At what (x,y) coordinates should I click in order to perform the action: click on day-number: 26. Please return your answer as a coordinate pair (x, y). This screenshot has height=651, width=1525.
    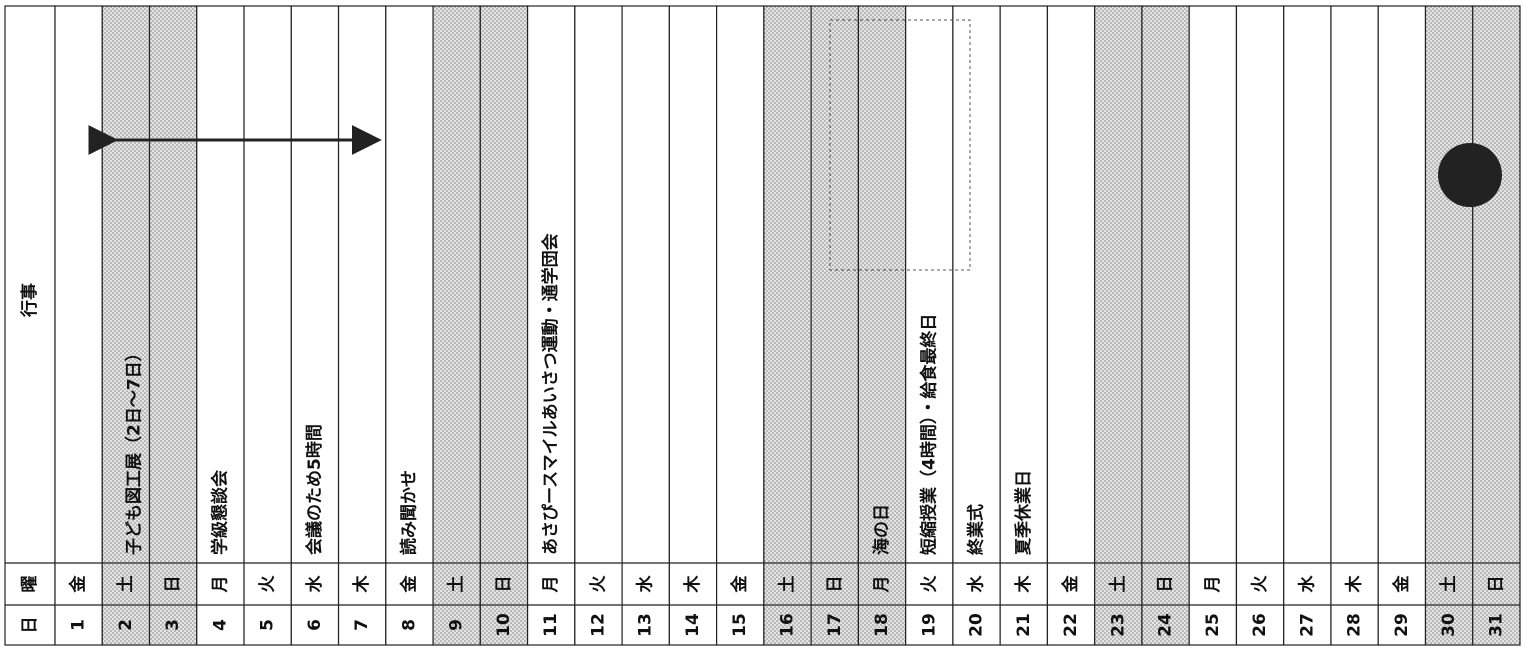
    Looking at the image, I should click on (1260, 625).